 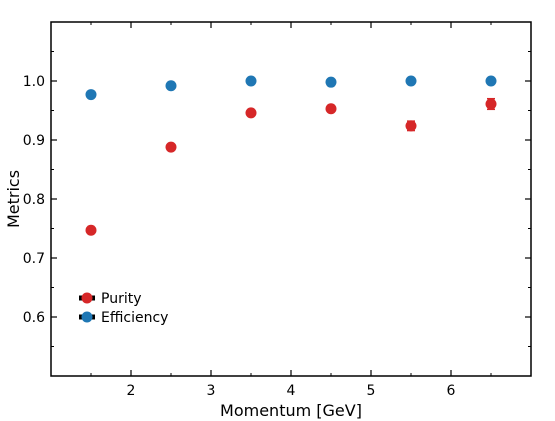 I want to click on x-tick-label: 5, so click(x=371, y=391).